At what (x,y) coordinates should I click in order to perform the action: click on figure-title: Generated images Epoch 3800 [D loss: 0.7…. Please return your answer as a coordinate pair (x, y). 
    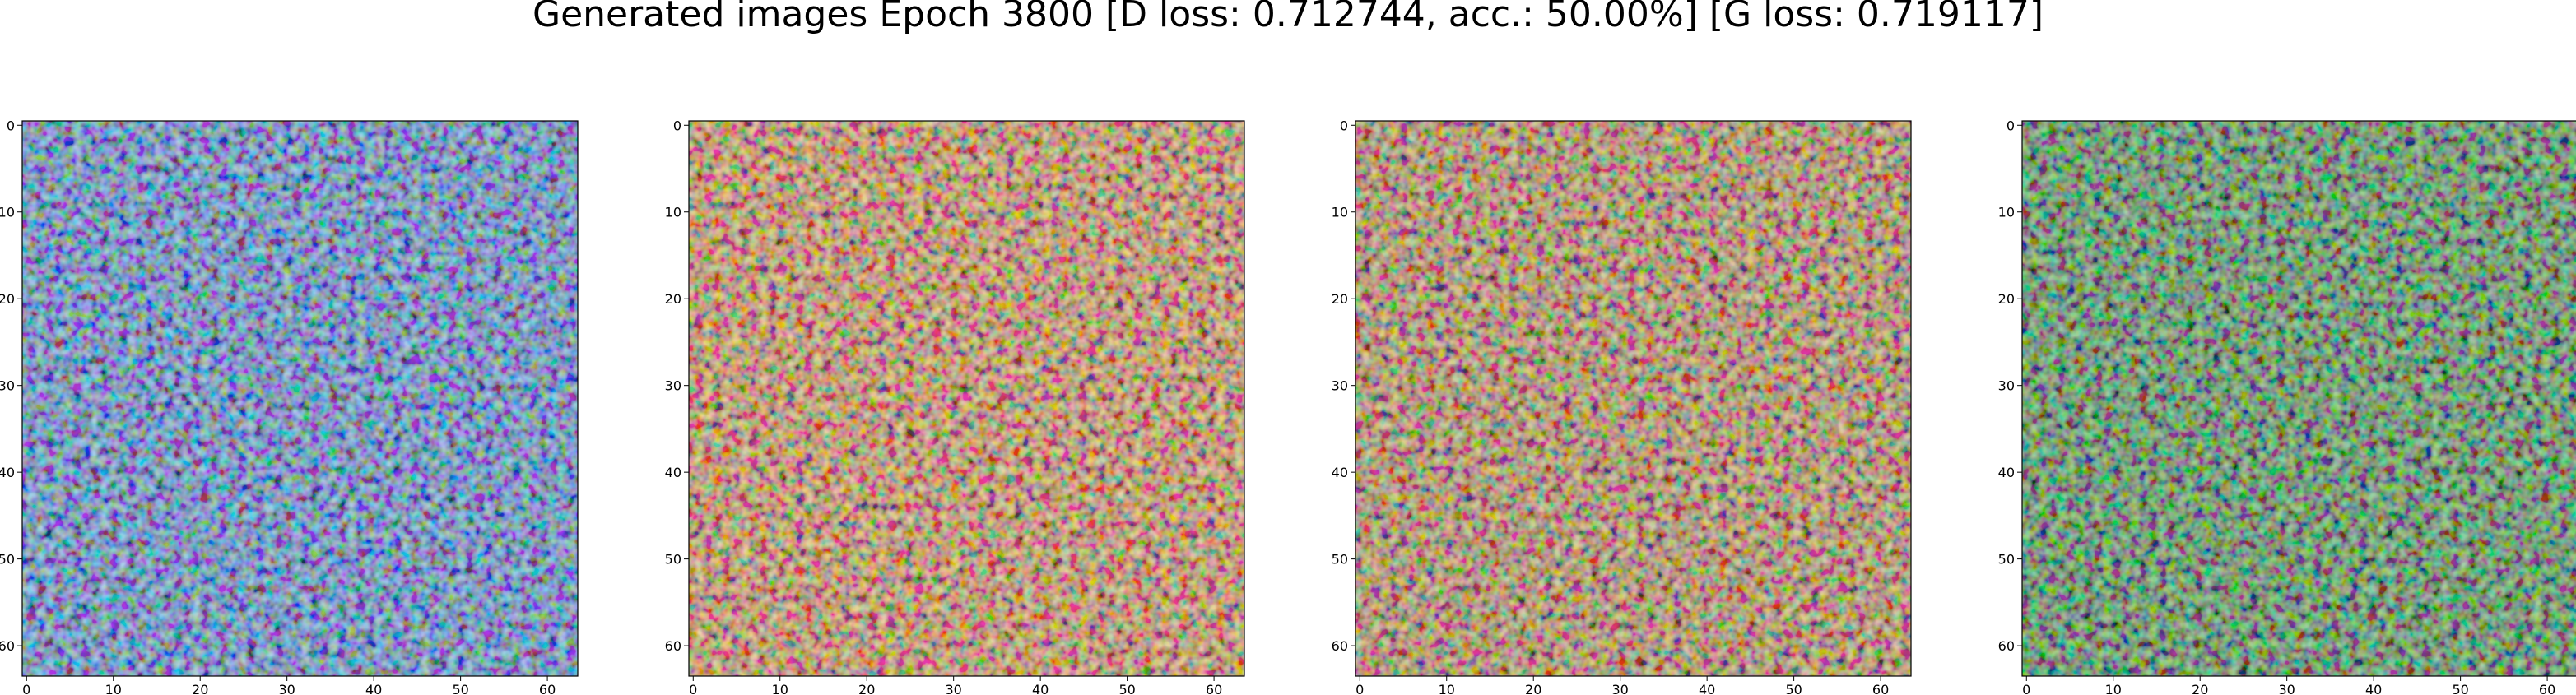
    Looking at the image, I should click on (1288, 17).